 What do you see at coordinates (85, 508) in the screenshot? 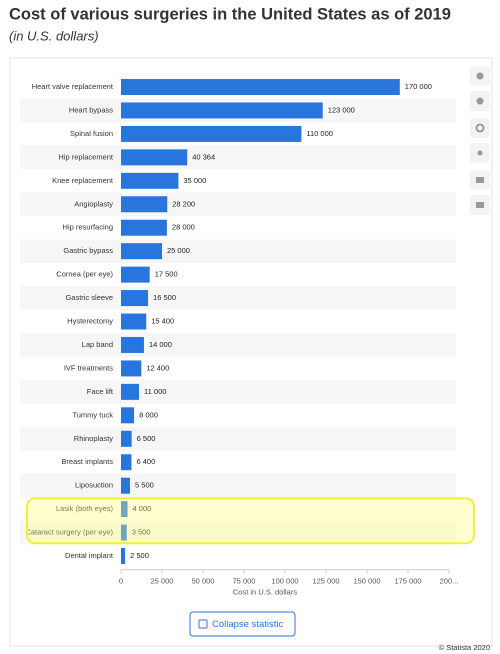
I see `category-label: Lasik (both eyes)` at bounding box center [85, 508].